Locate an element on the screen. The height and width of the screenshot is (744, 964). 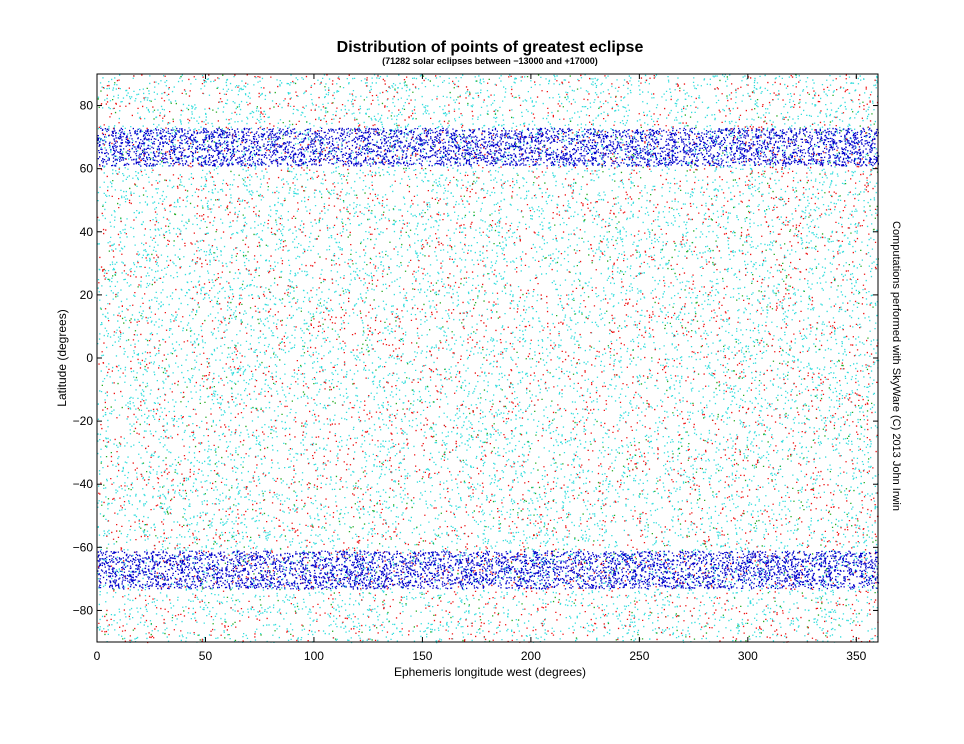
y-tick-label: 80 is located at coordinates (87, 106).